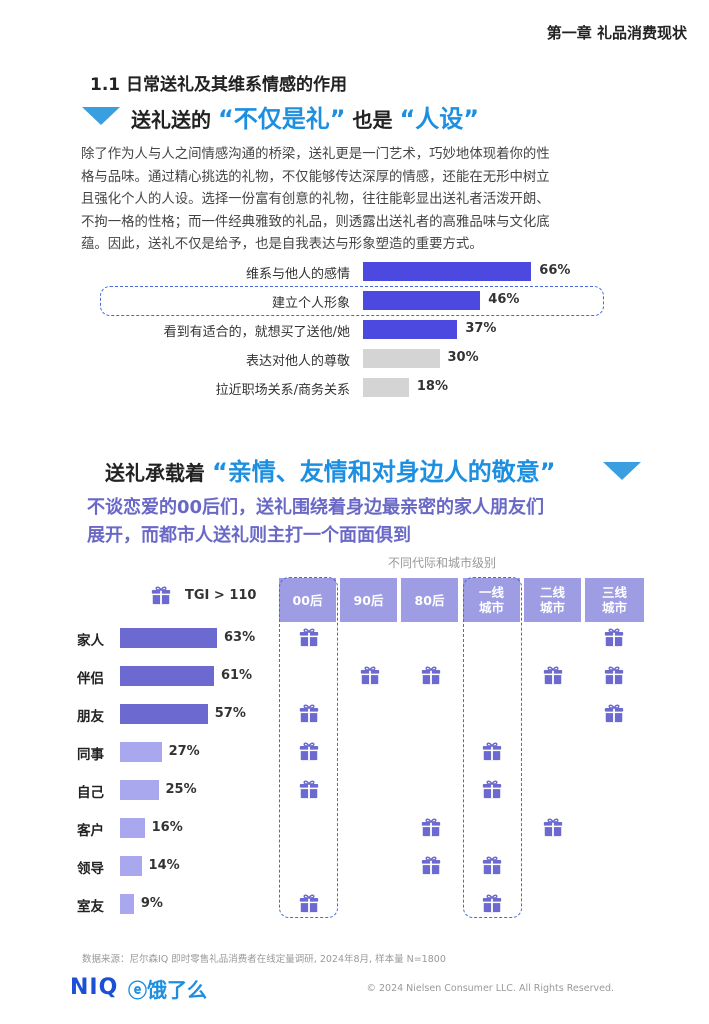 Image resolution: width=709 pixels, height=1024 pixels. I want to click on row-label: 伴侣, so click(90, 679).